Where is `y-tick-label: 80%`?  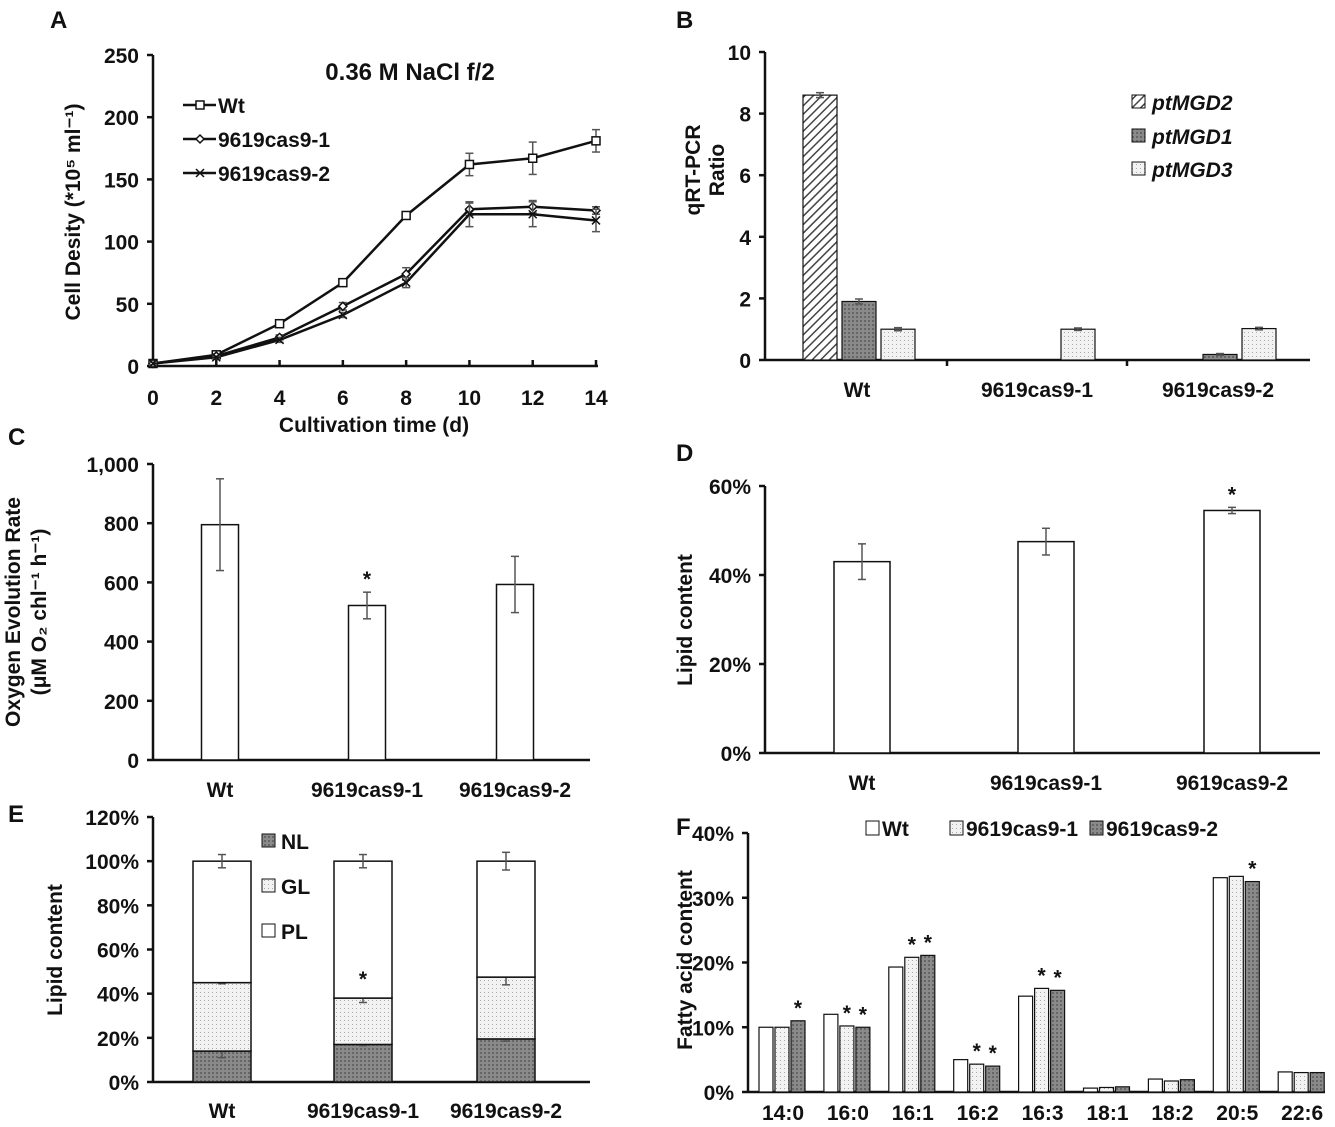 y-tick-label: 80% is located at coordinates (118, 906).